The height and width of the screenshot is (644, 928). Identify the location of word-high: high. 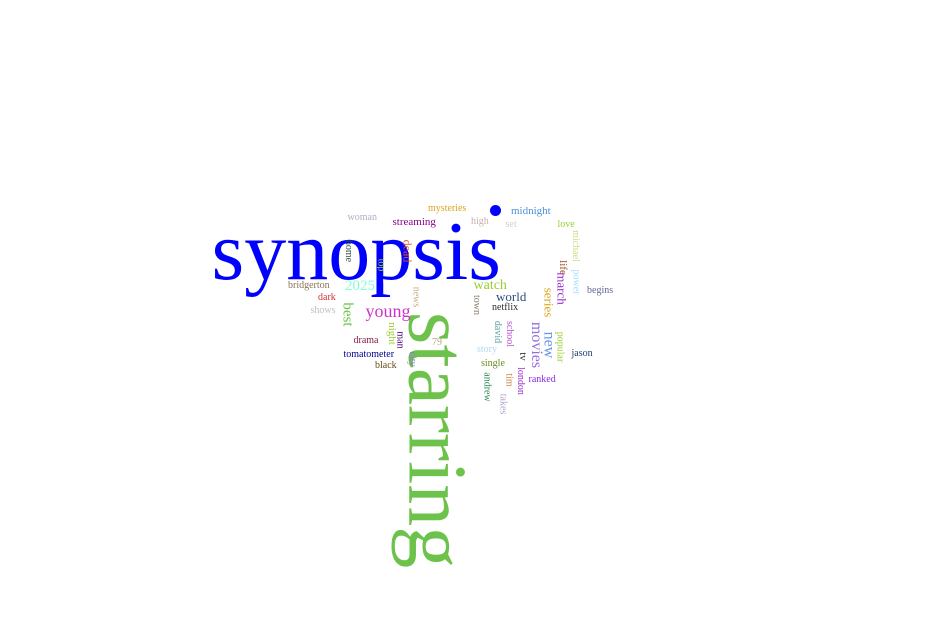
(480, 221).